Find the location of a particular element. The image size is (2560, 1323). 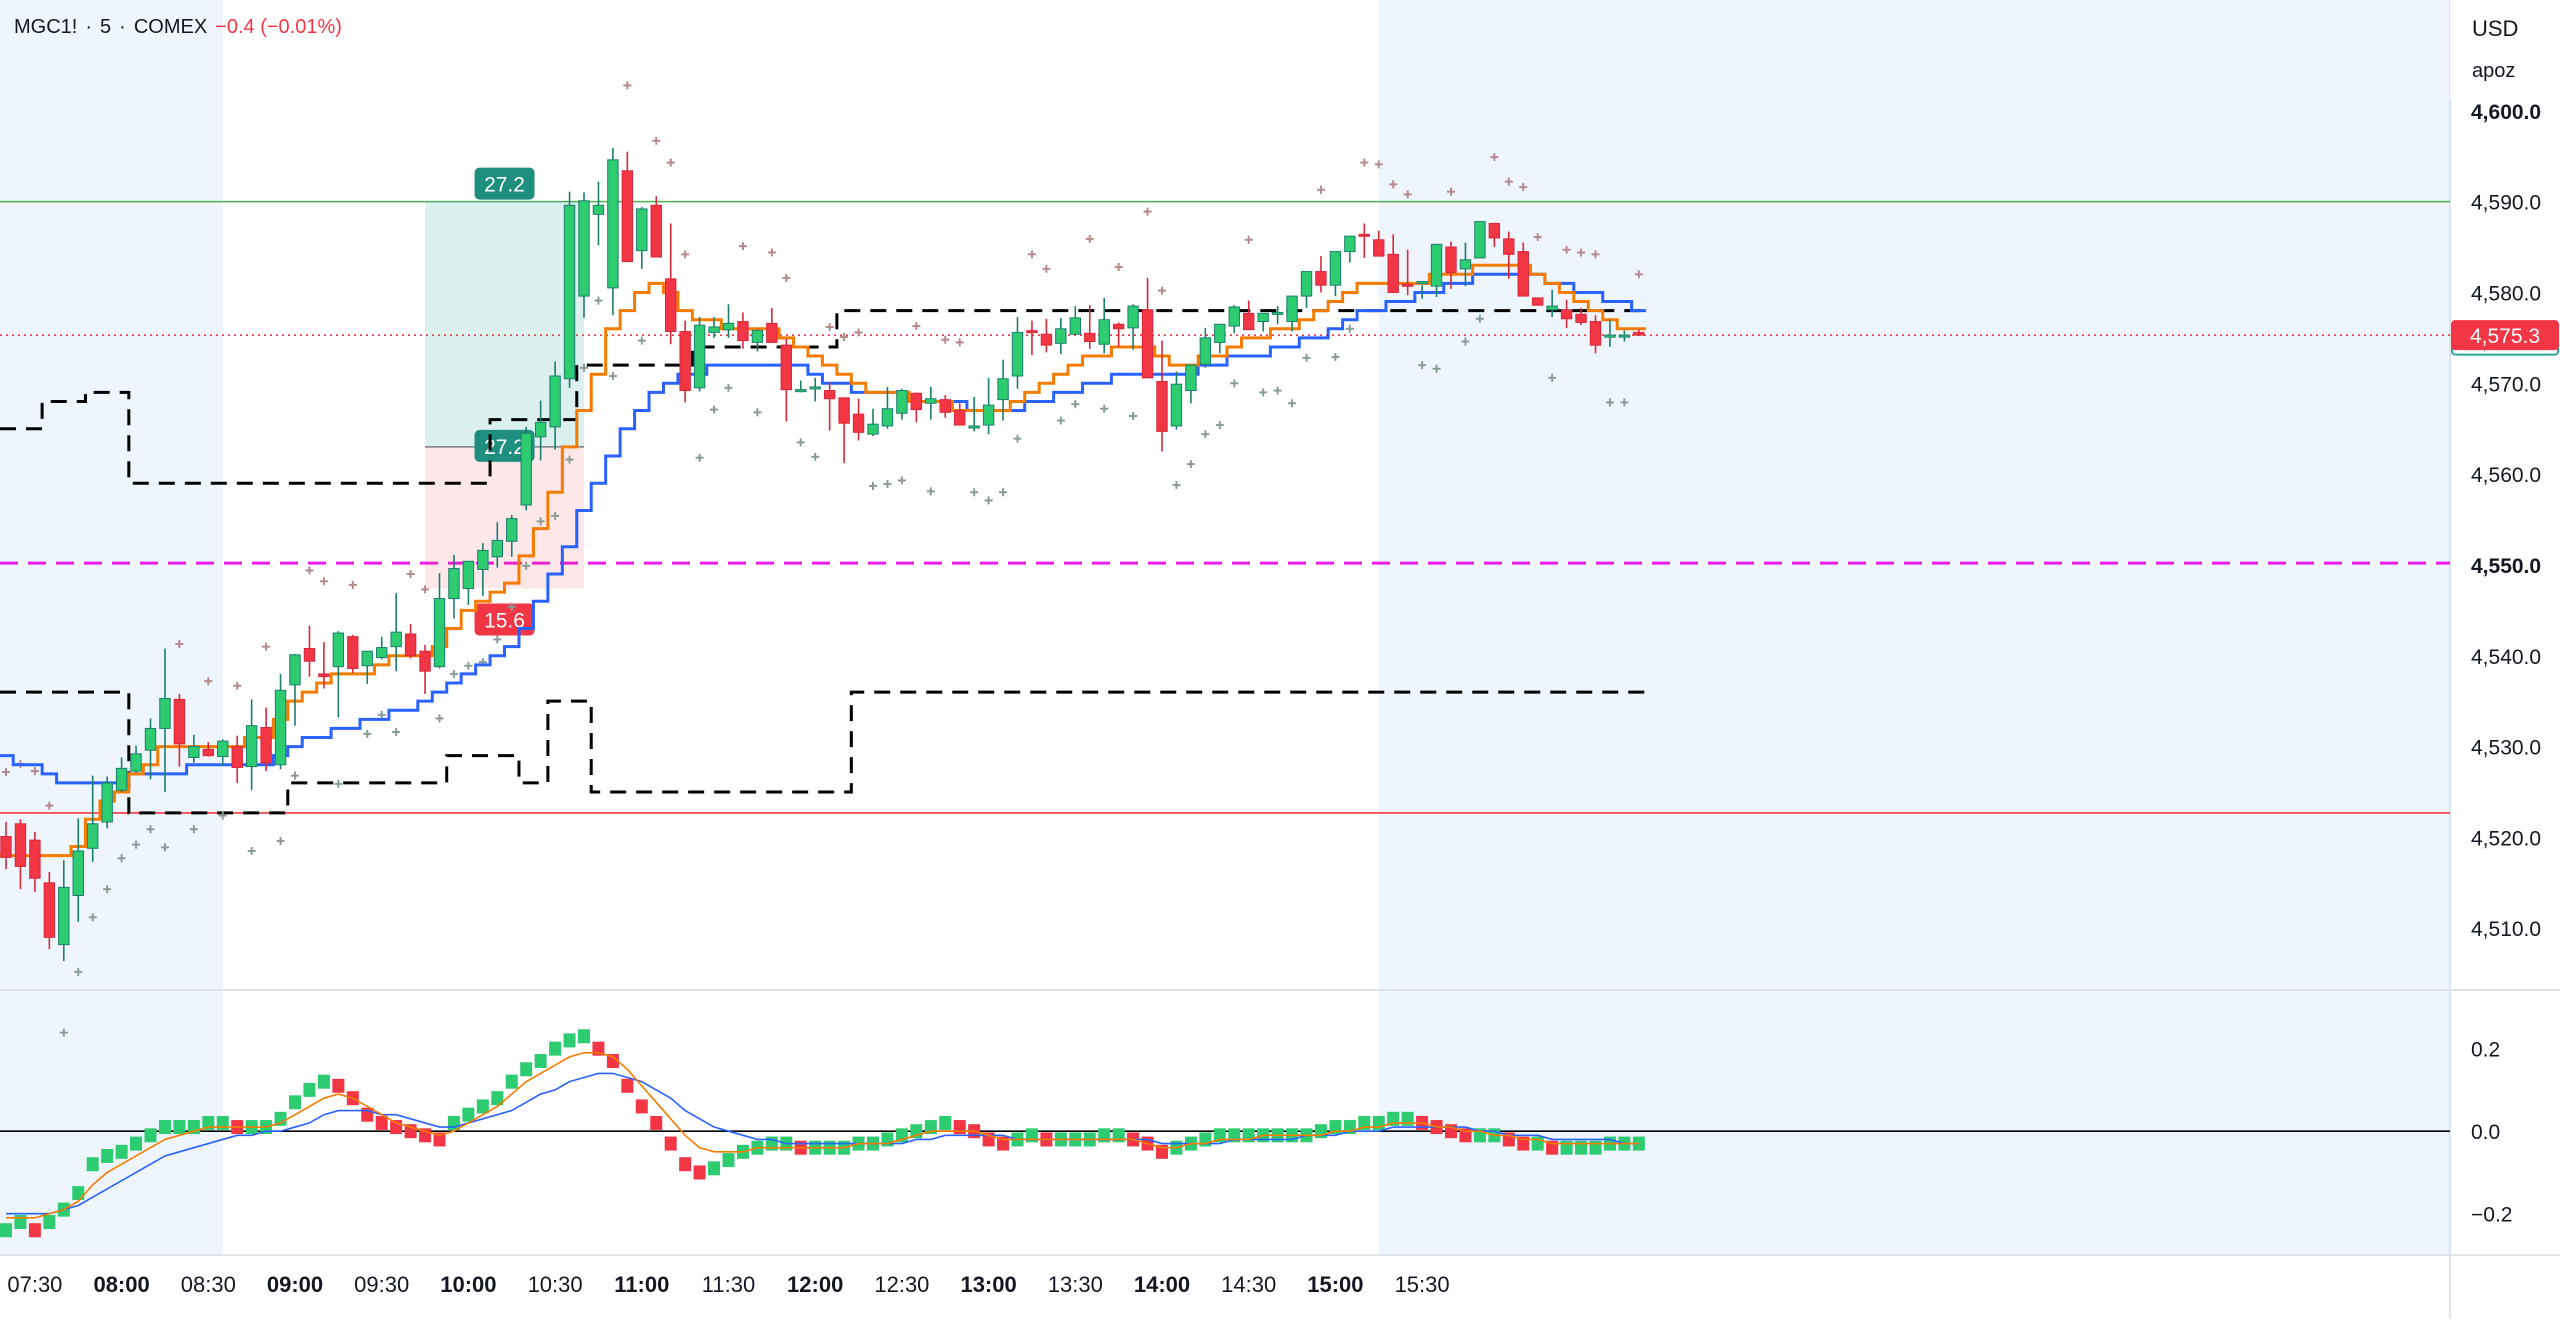

osc-tick: 0.2 is located at coordinates (2485, 1050).